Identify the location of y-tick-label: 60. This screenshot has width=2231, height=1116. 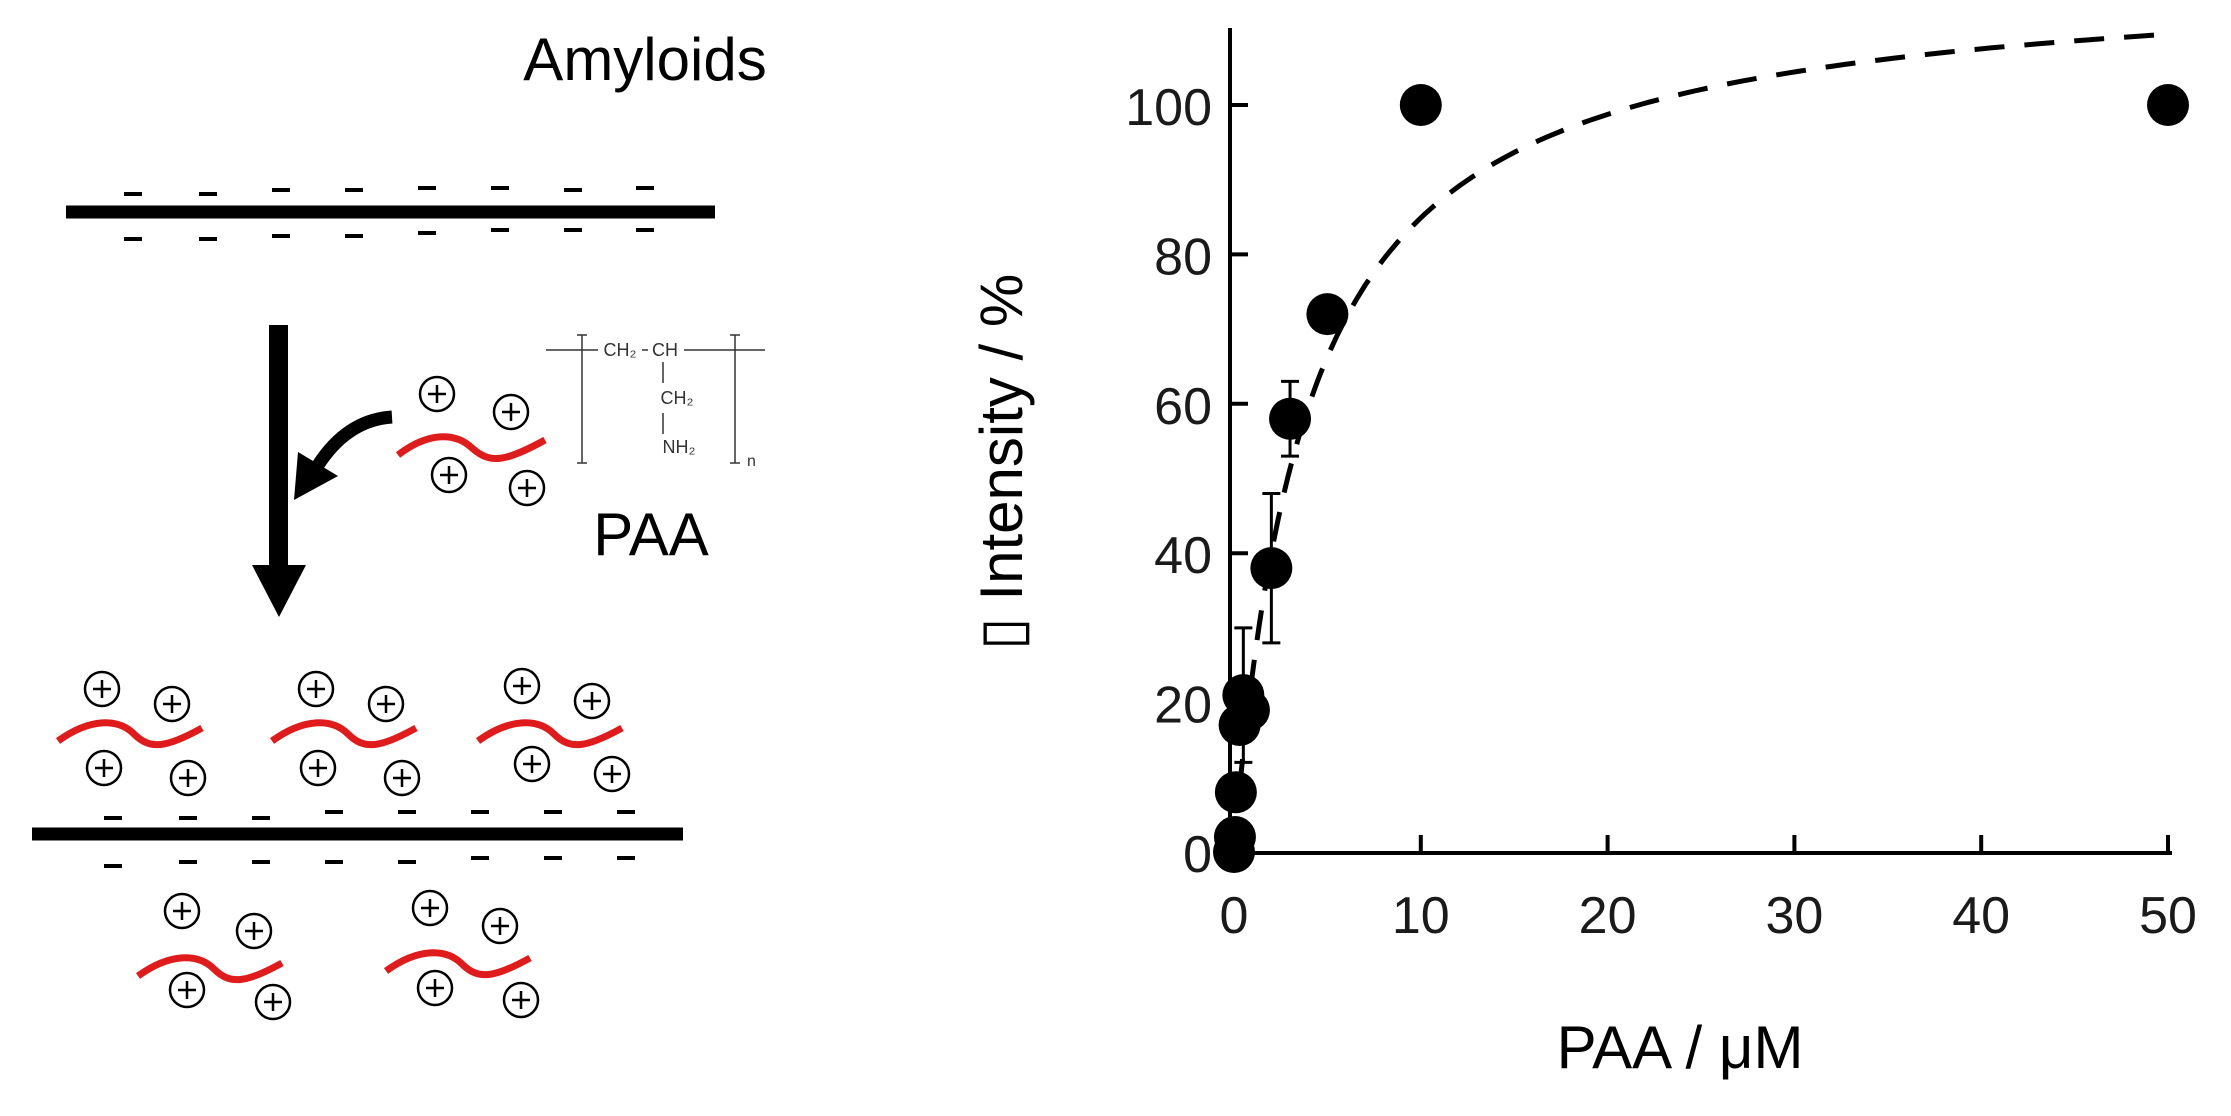
(1183, 407).